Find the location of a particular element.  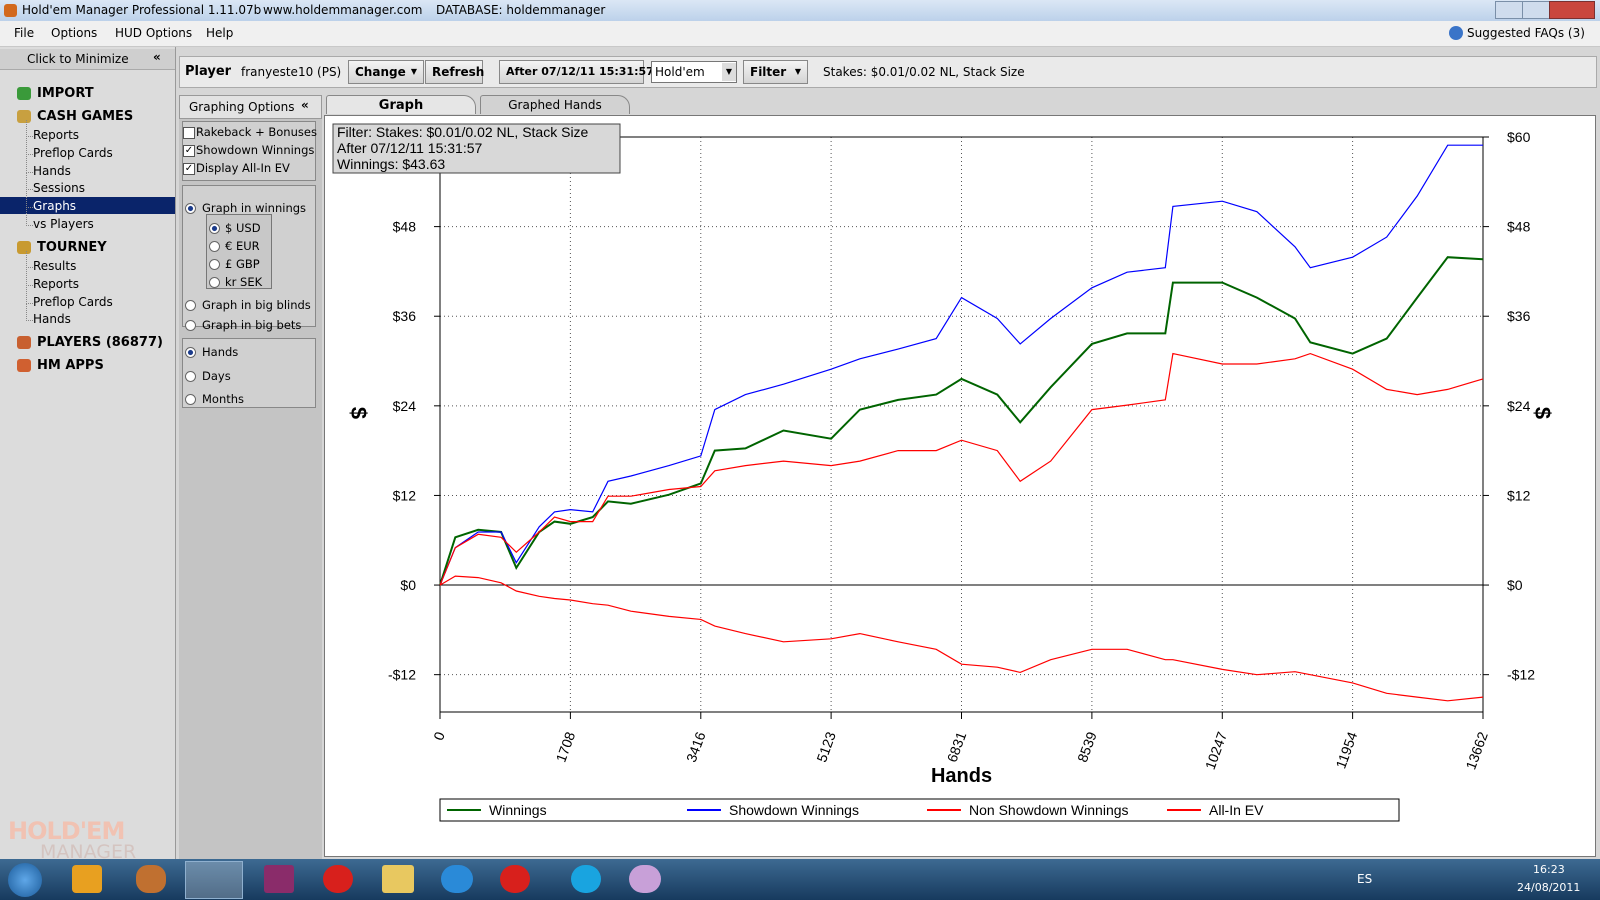

y-tick-label: $48 is located at coordinates (405, 227).